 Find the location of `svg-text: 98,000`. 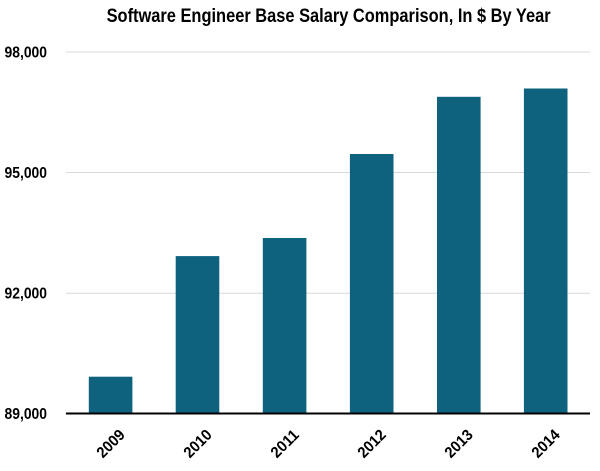

svg-text: 98,000 is located at coordinates (26, 53).